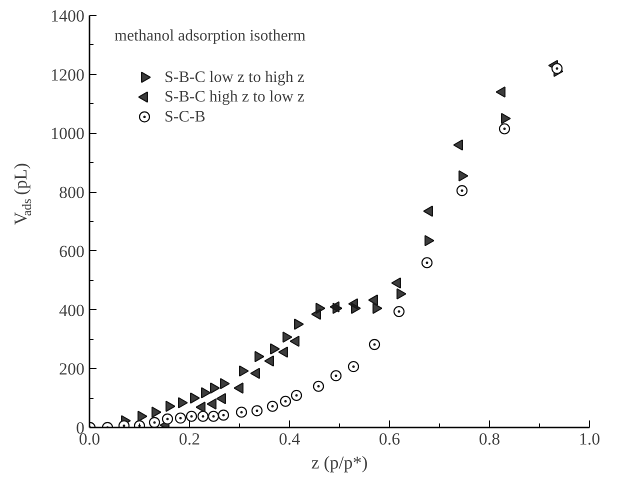 Image resolution: width=619 pixels, height=491 pixels. Describe the element at coordinates (389, 439) in the screenshot. I see `x-tick-label: 0.6` at that location.